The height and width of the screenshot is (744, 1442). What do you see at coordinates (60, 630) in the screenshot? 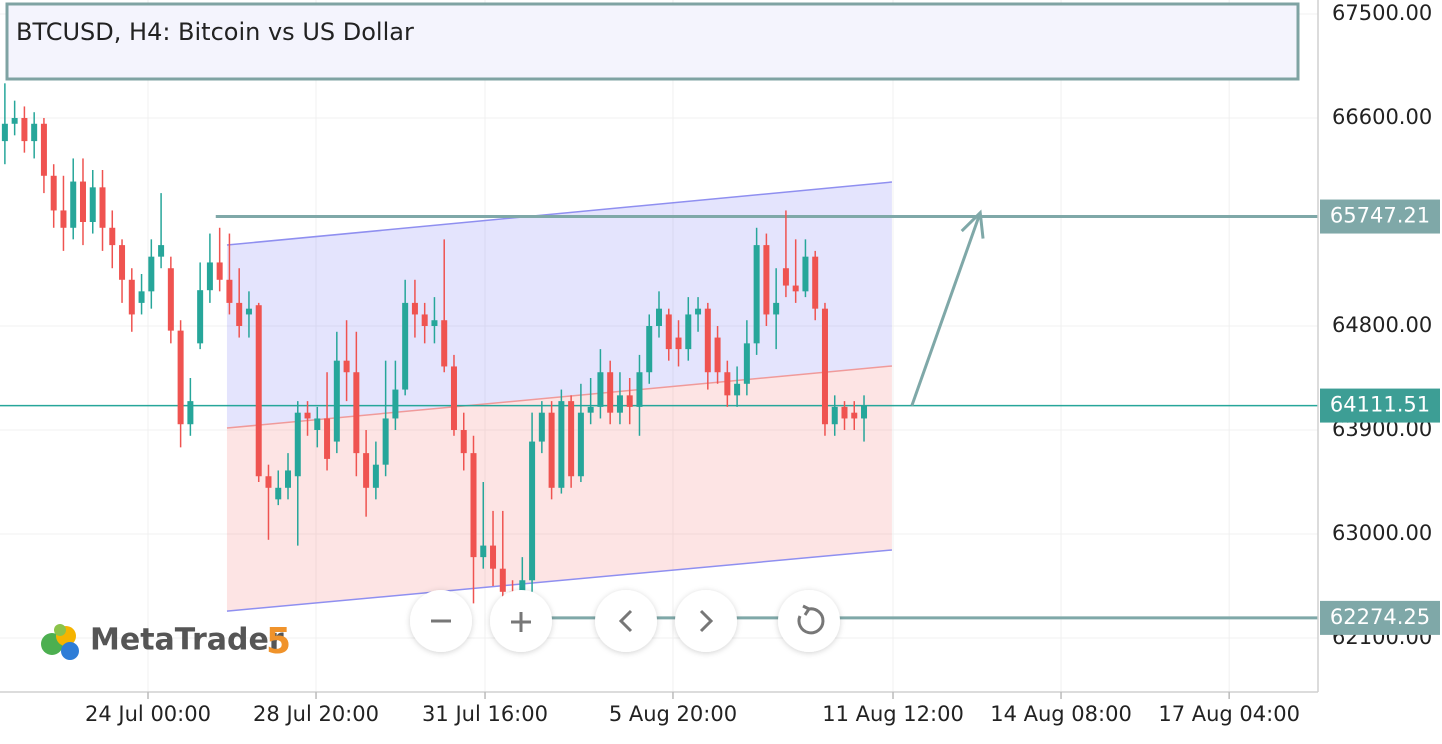
I see `logo-icon` at bounding box center [60, 630].